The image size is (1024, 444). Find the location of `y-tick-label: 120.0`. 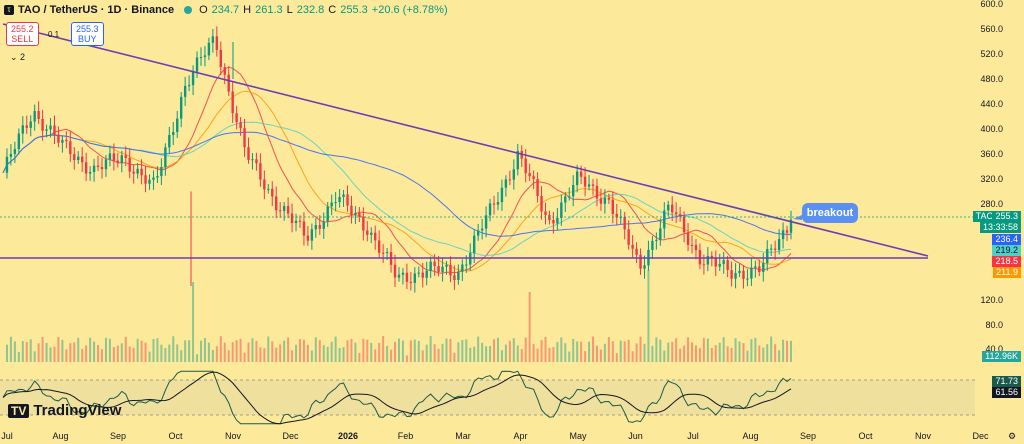

y-tick-label: 120.0 is located at coordinates (991, 300).